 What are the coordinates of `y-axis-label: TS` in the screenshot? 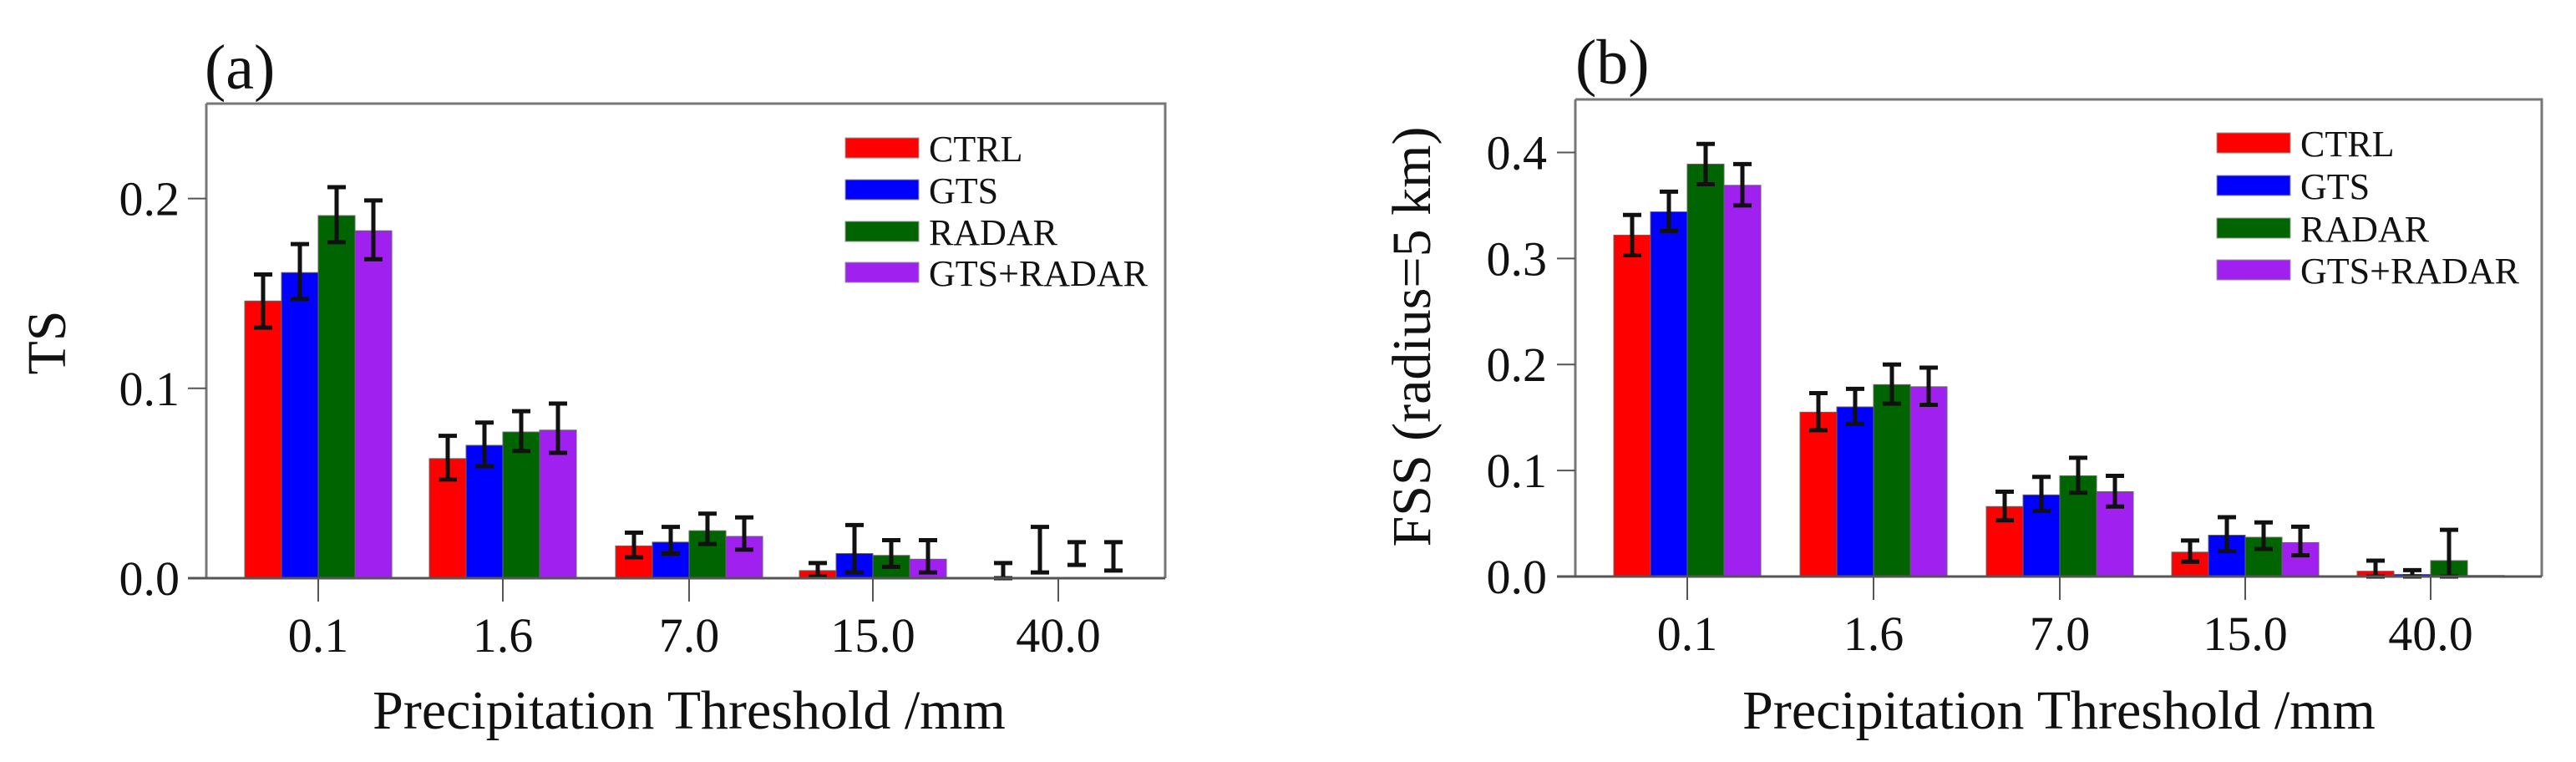 It's located at (47, 342).